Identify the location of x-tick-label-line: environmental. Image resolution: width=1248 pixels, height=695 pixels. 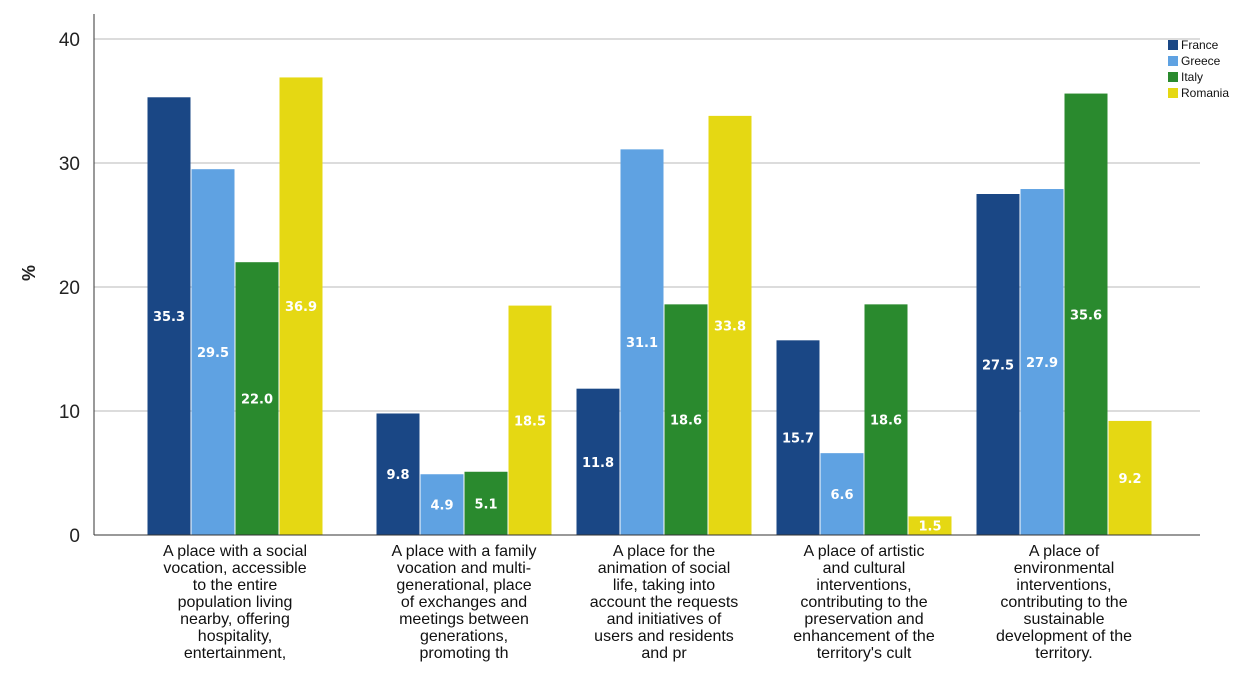
(1064, 568).